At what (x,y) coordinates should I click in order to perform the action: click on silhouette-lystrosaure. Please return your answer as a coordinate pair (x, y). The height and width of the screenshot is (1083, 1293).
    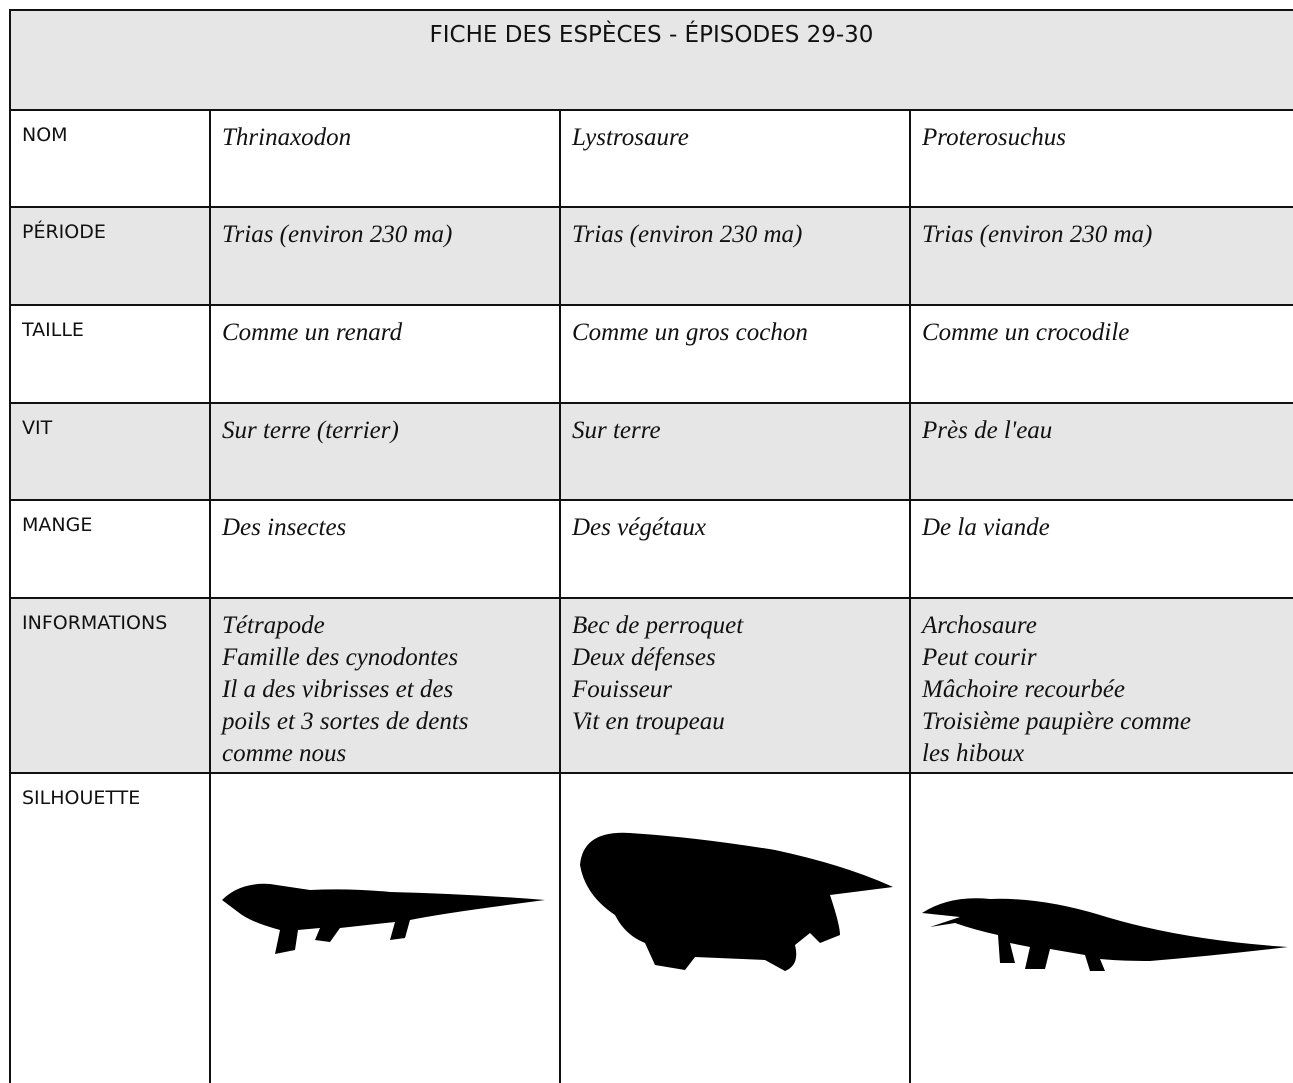
    Looking at the image, I should click on (736, 901).